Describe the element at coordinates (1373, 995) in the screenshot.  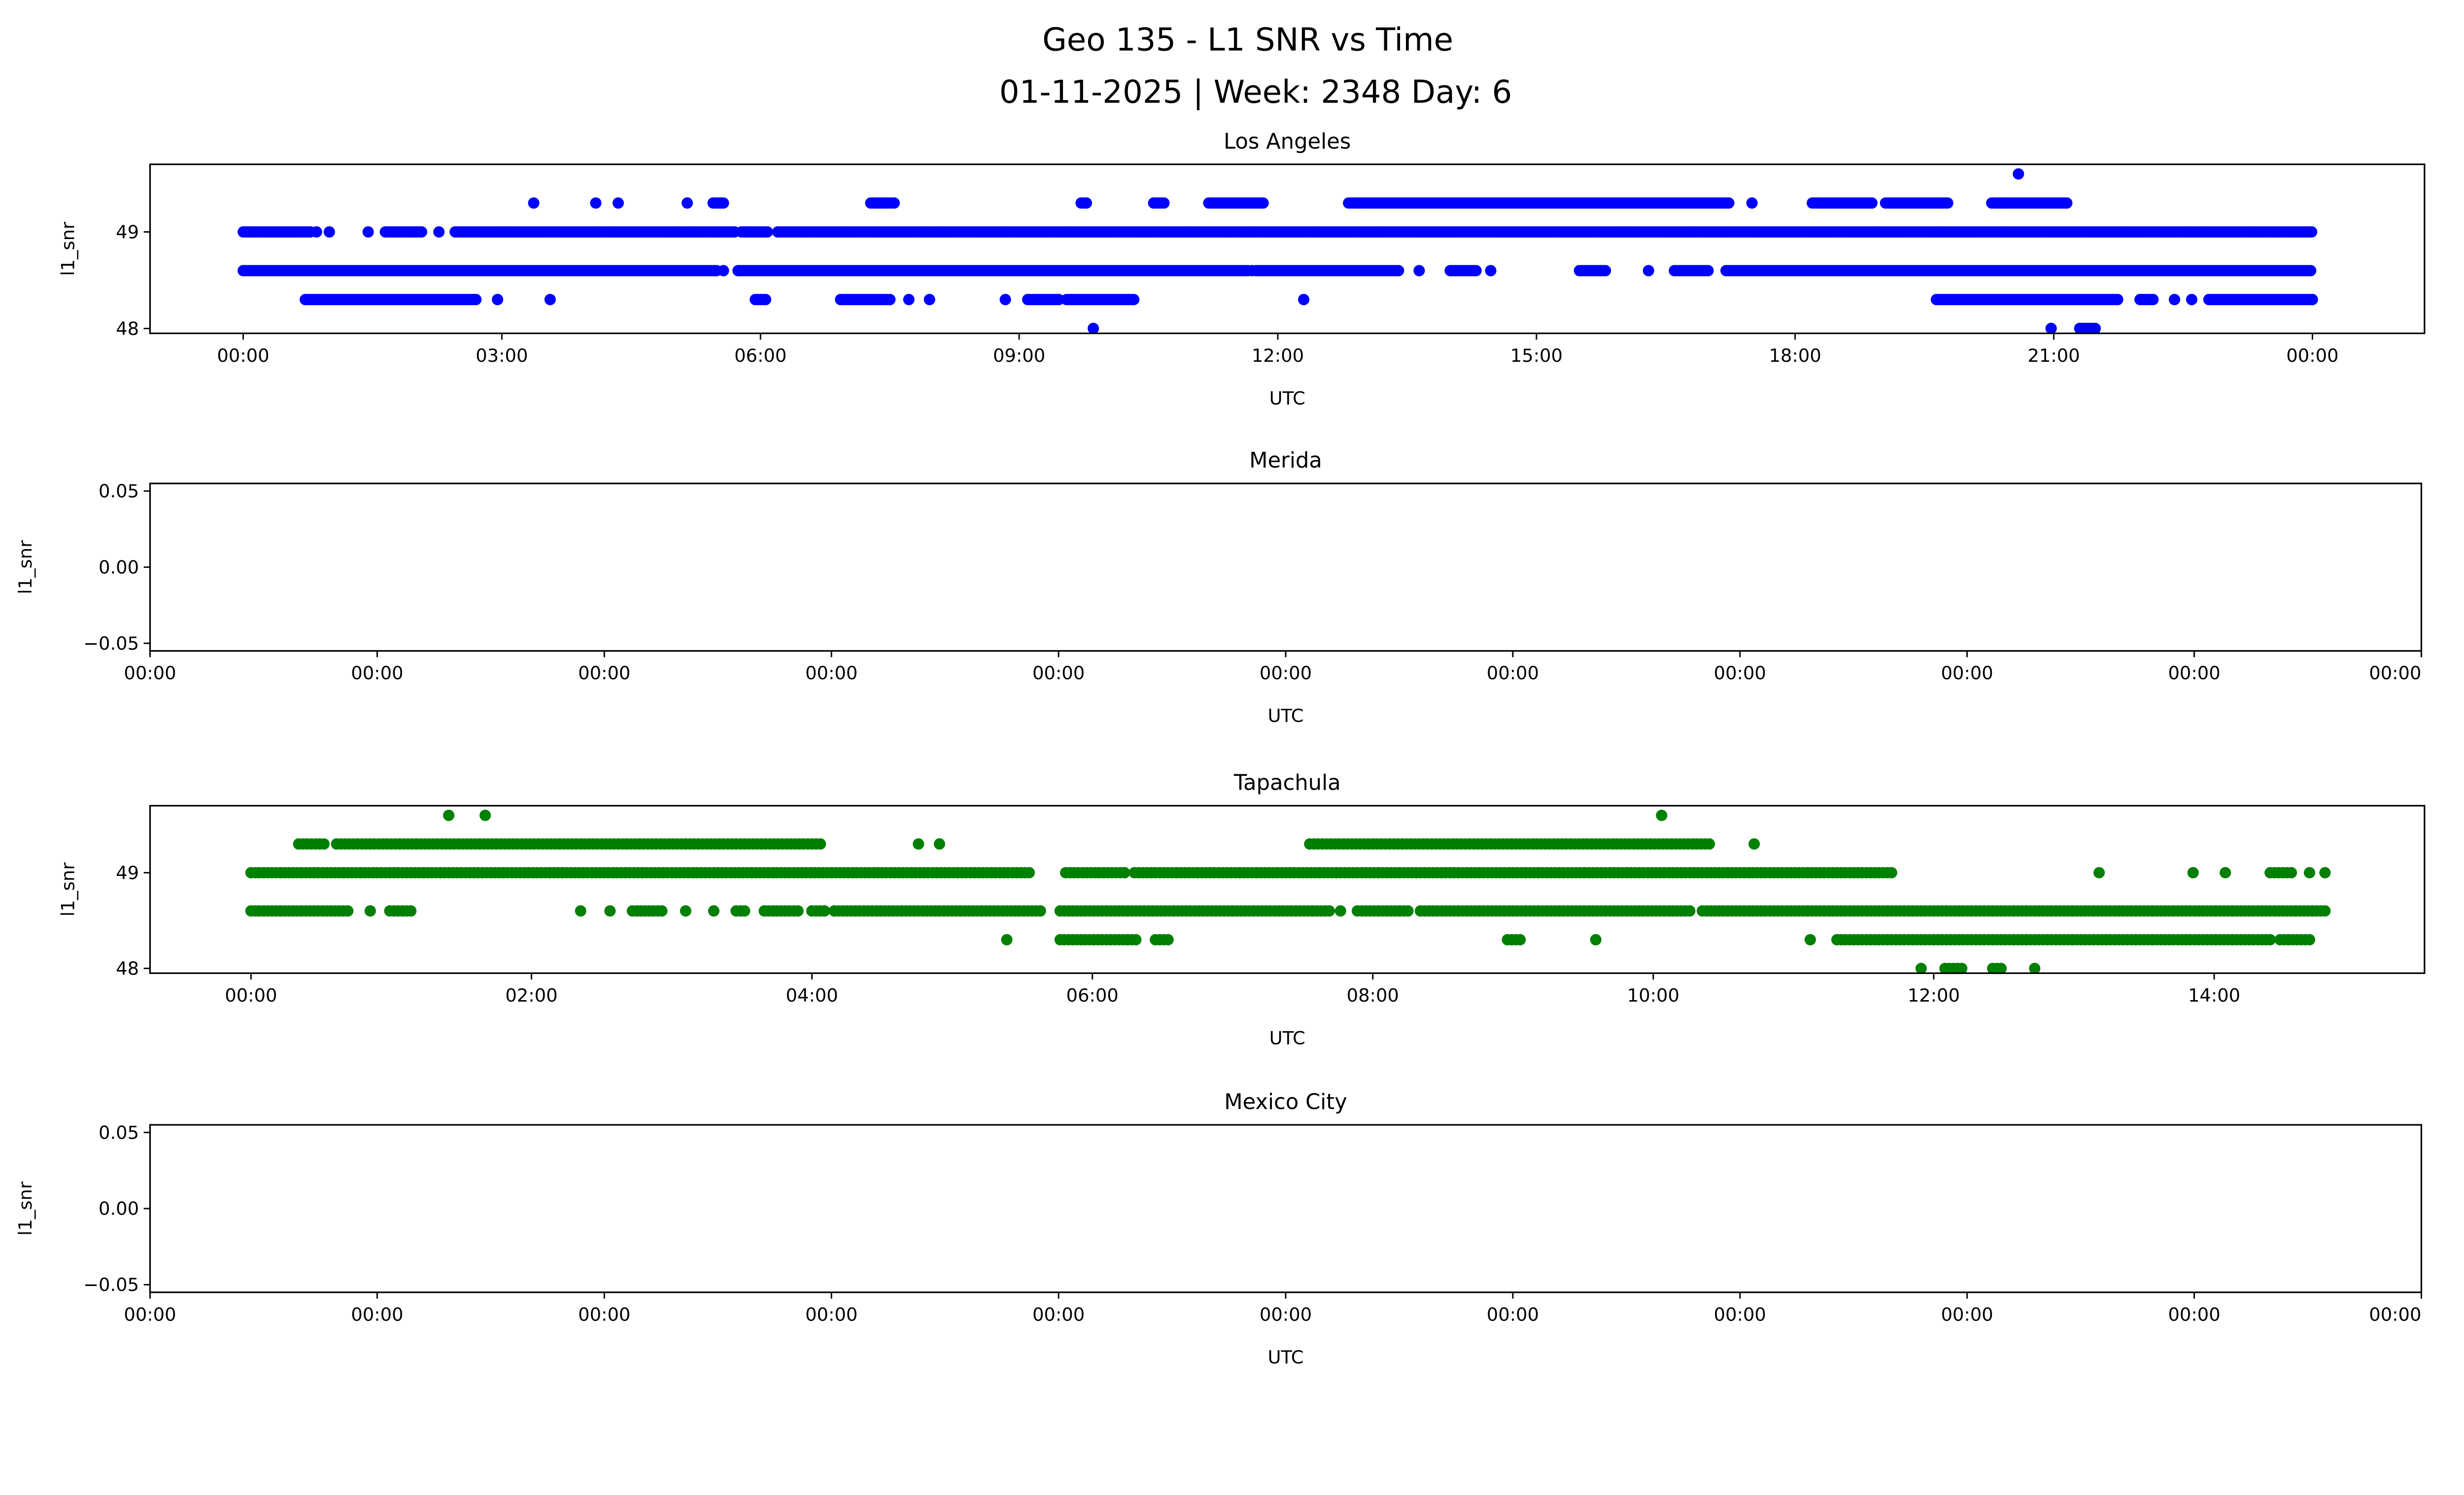
I see `x-tick-label: 08:00` at that location.